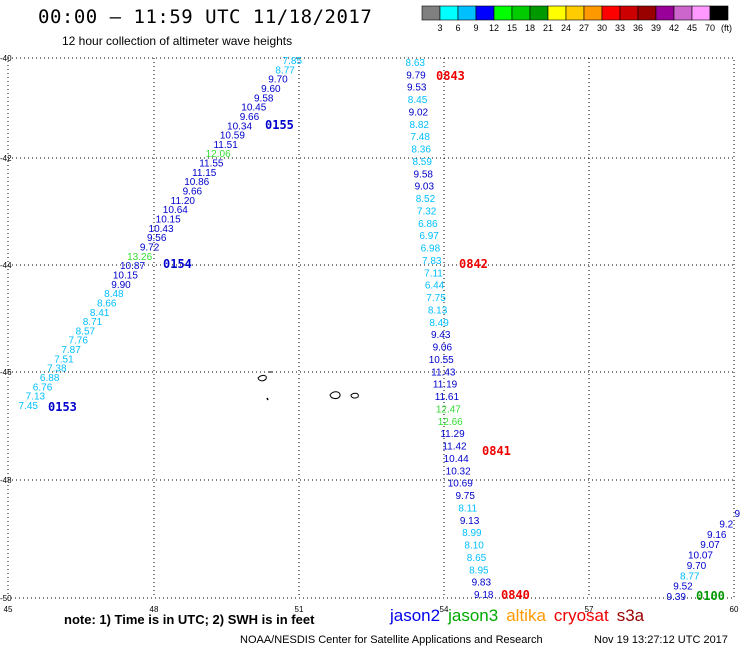 The height and width of the screenshot is (650, 740). Describe the element at coordinates (168, 220) in the screenshot. I see `wave-height-label: 10.15` at that location.